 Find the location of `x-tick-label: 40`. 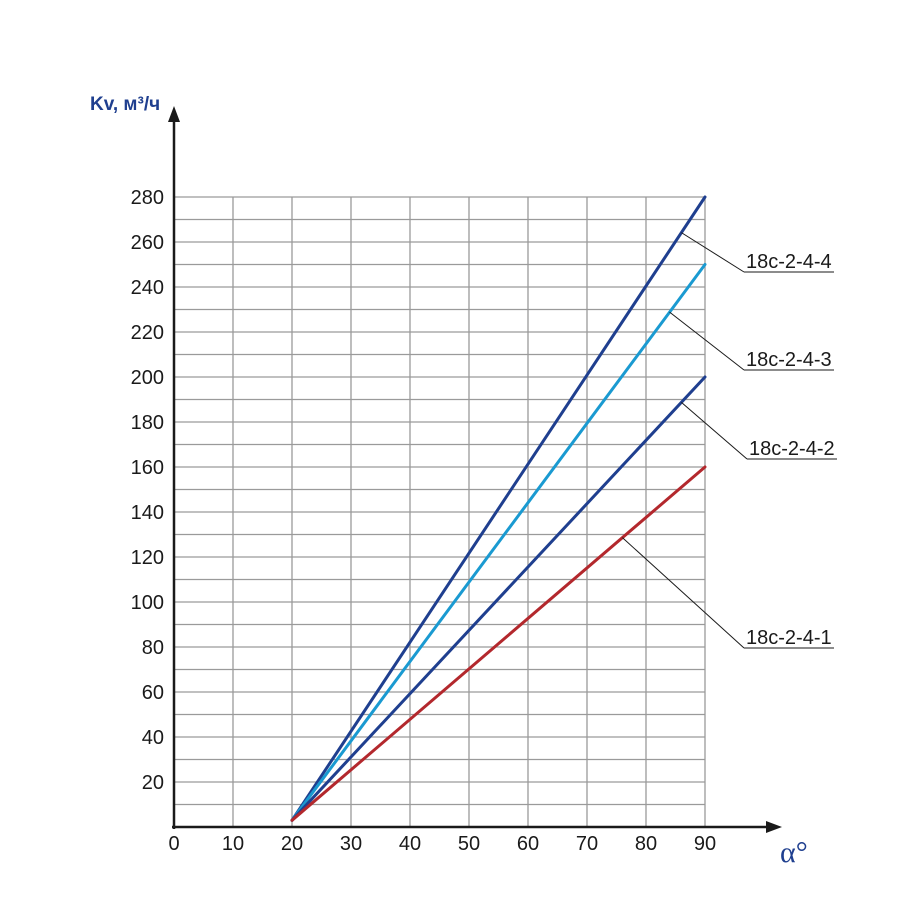

x-tick-label: 40 is located at coordinates (410, 844).